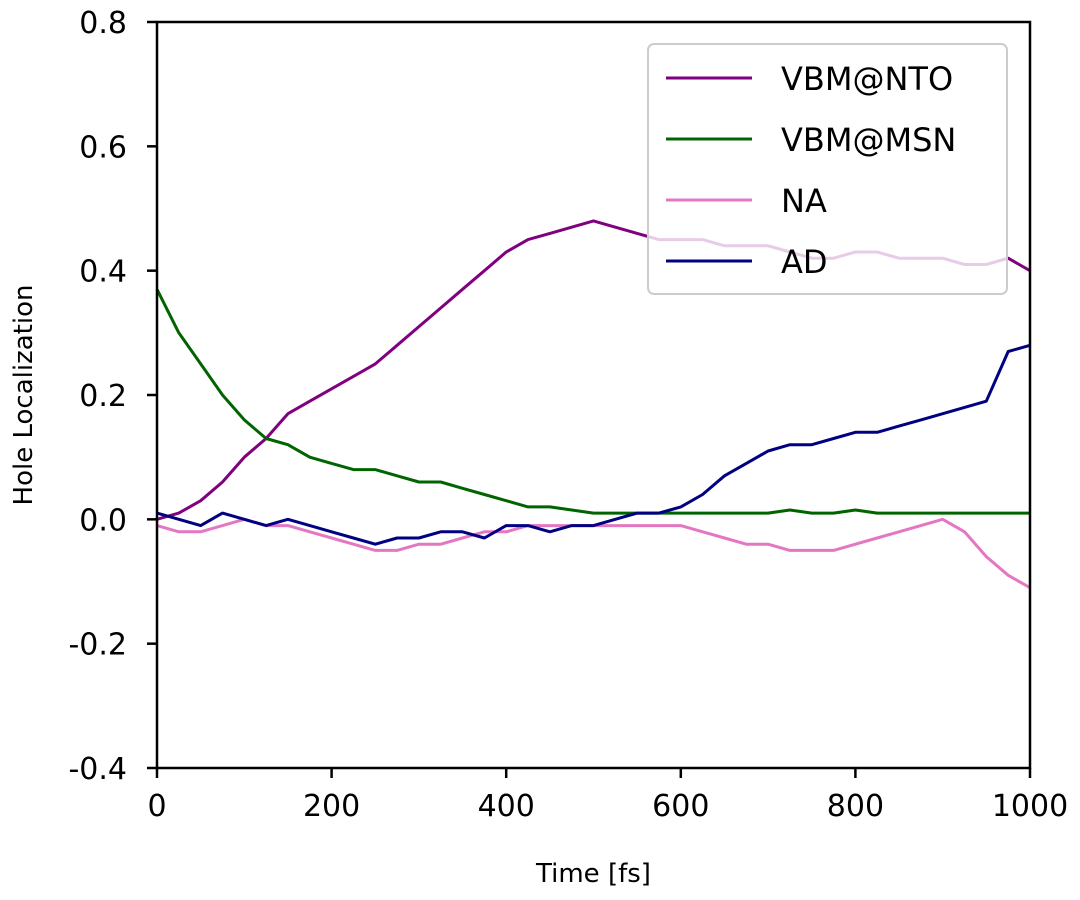 The height and width of the screenshot is (900, 1080). I want to click on y-tick-label: -0.2, so click(97, 645).